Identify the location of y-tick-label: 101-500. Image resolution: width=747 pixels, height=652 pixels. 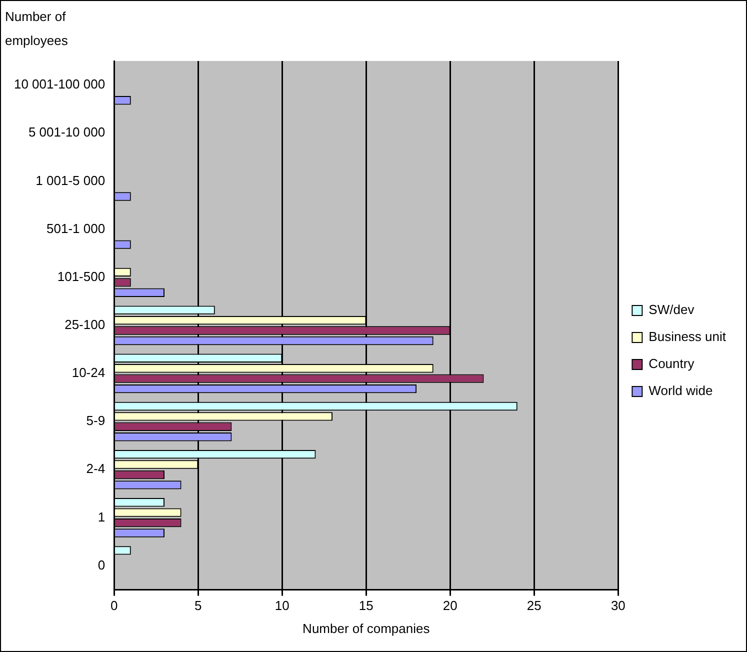
(81, 276).